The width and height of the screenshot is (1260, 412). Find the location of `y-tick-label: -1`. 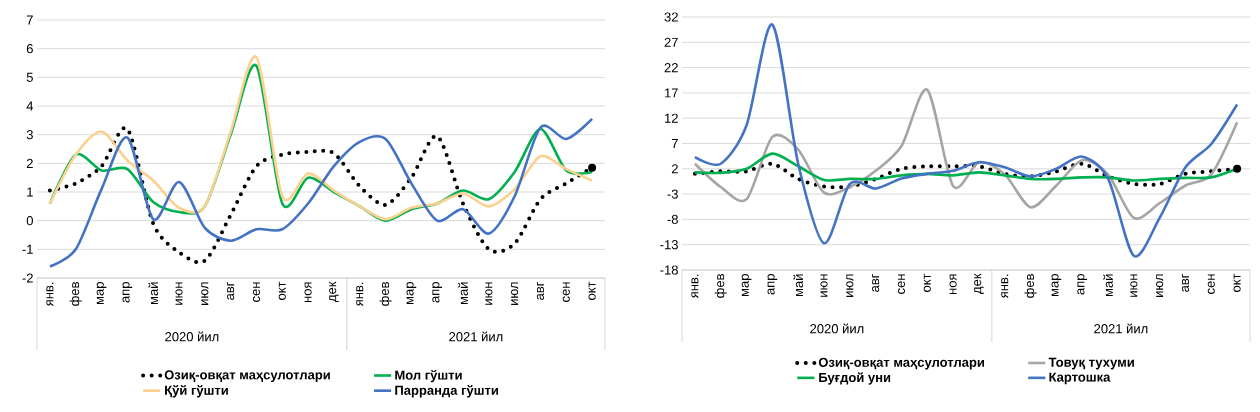

y-tick-label: -1 is located at coordinates (27, 249).